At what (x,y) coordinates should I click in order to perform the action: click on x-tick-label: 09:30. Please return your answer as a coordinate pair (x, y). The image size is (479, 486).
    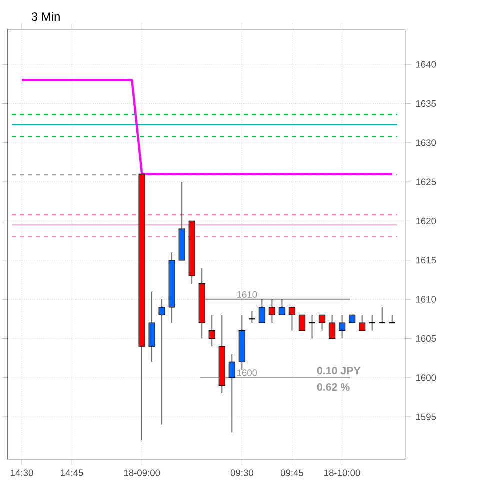
    Looking at the image, I should click on (242, 473).